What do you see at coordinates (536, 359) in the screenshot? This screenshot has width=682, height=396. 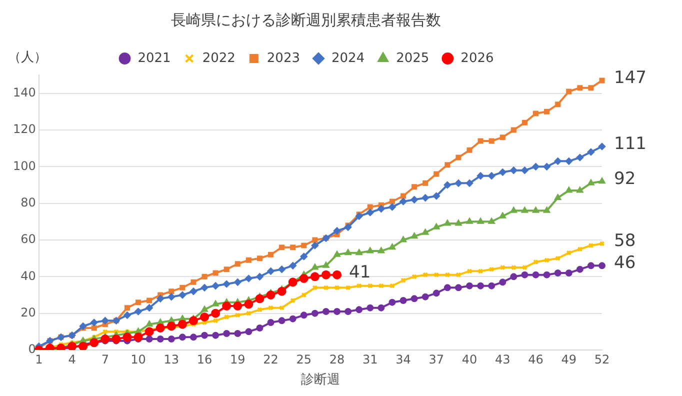 I see `x-tick-label: 46` at bounding box center [536, 359].